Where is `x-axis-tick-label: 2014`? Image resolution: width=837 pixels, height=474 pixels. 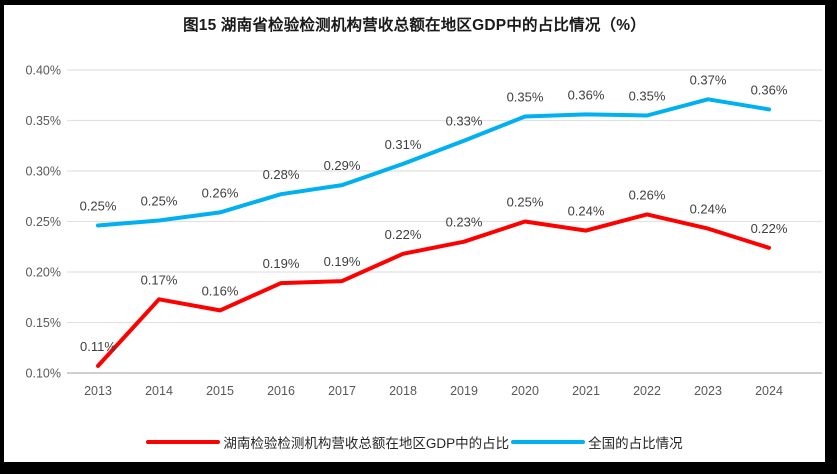 x-axis-tick-label: 2014 is located at coordinates (159, 391).